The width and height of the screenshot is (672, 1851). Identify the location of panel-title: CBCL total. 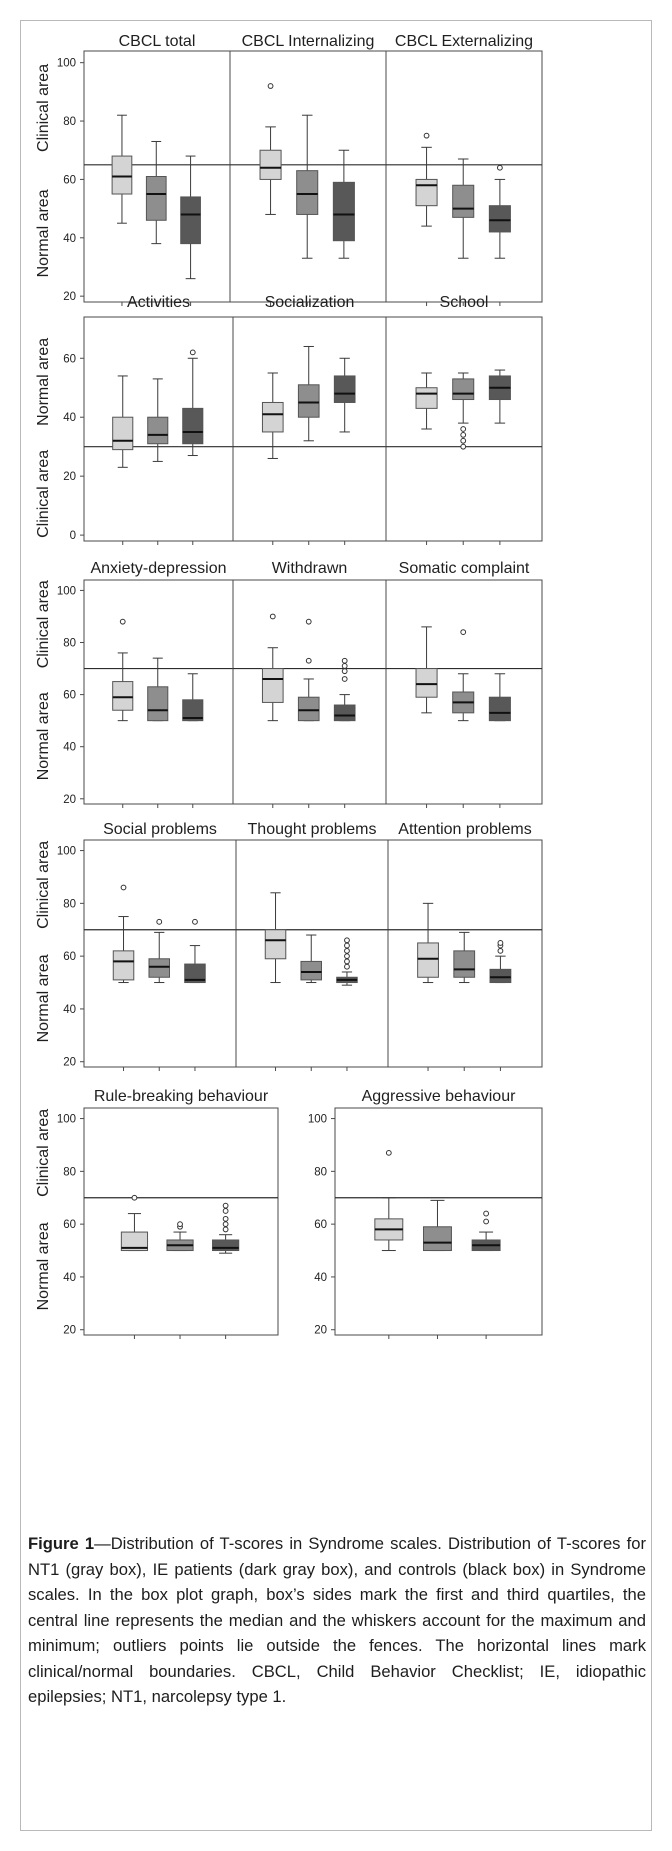
(157, 41).